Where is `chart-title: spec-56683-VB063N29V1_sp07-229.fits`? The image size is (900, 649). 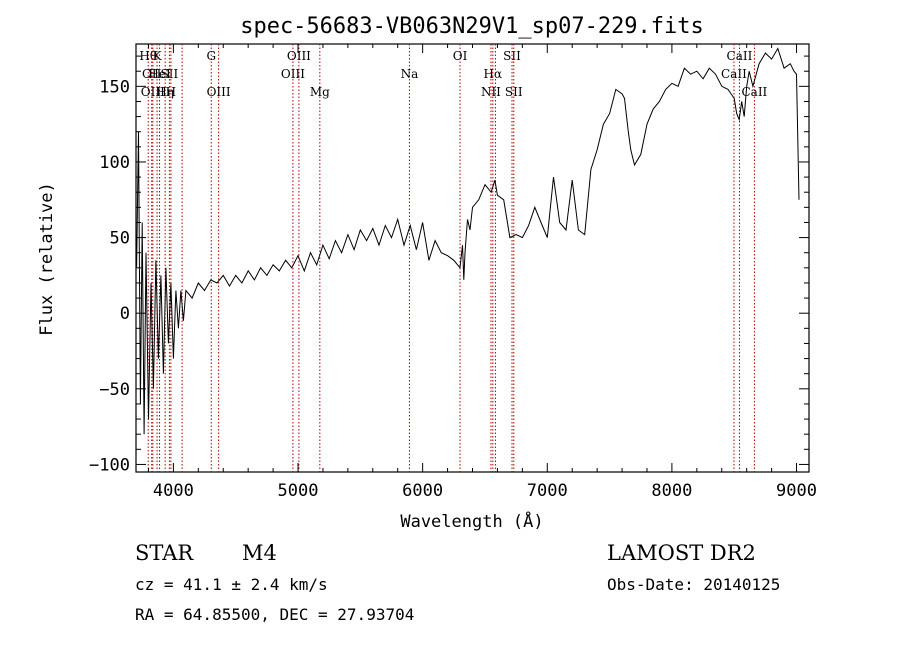 chart-title: spec-56683-VB063N29V1_sp07-229.fits is located at coordinates (472, 26).